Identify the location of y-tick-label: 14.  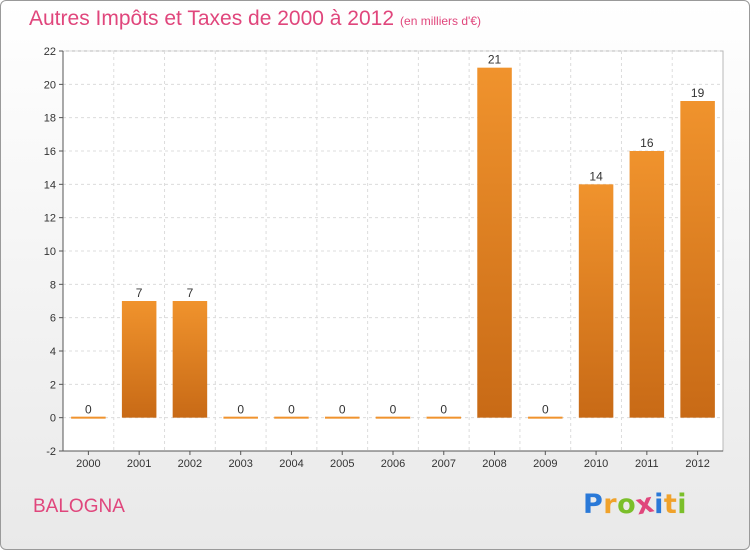
(50, 185).